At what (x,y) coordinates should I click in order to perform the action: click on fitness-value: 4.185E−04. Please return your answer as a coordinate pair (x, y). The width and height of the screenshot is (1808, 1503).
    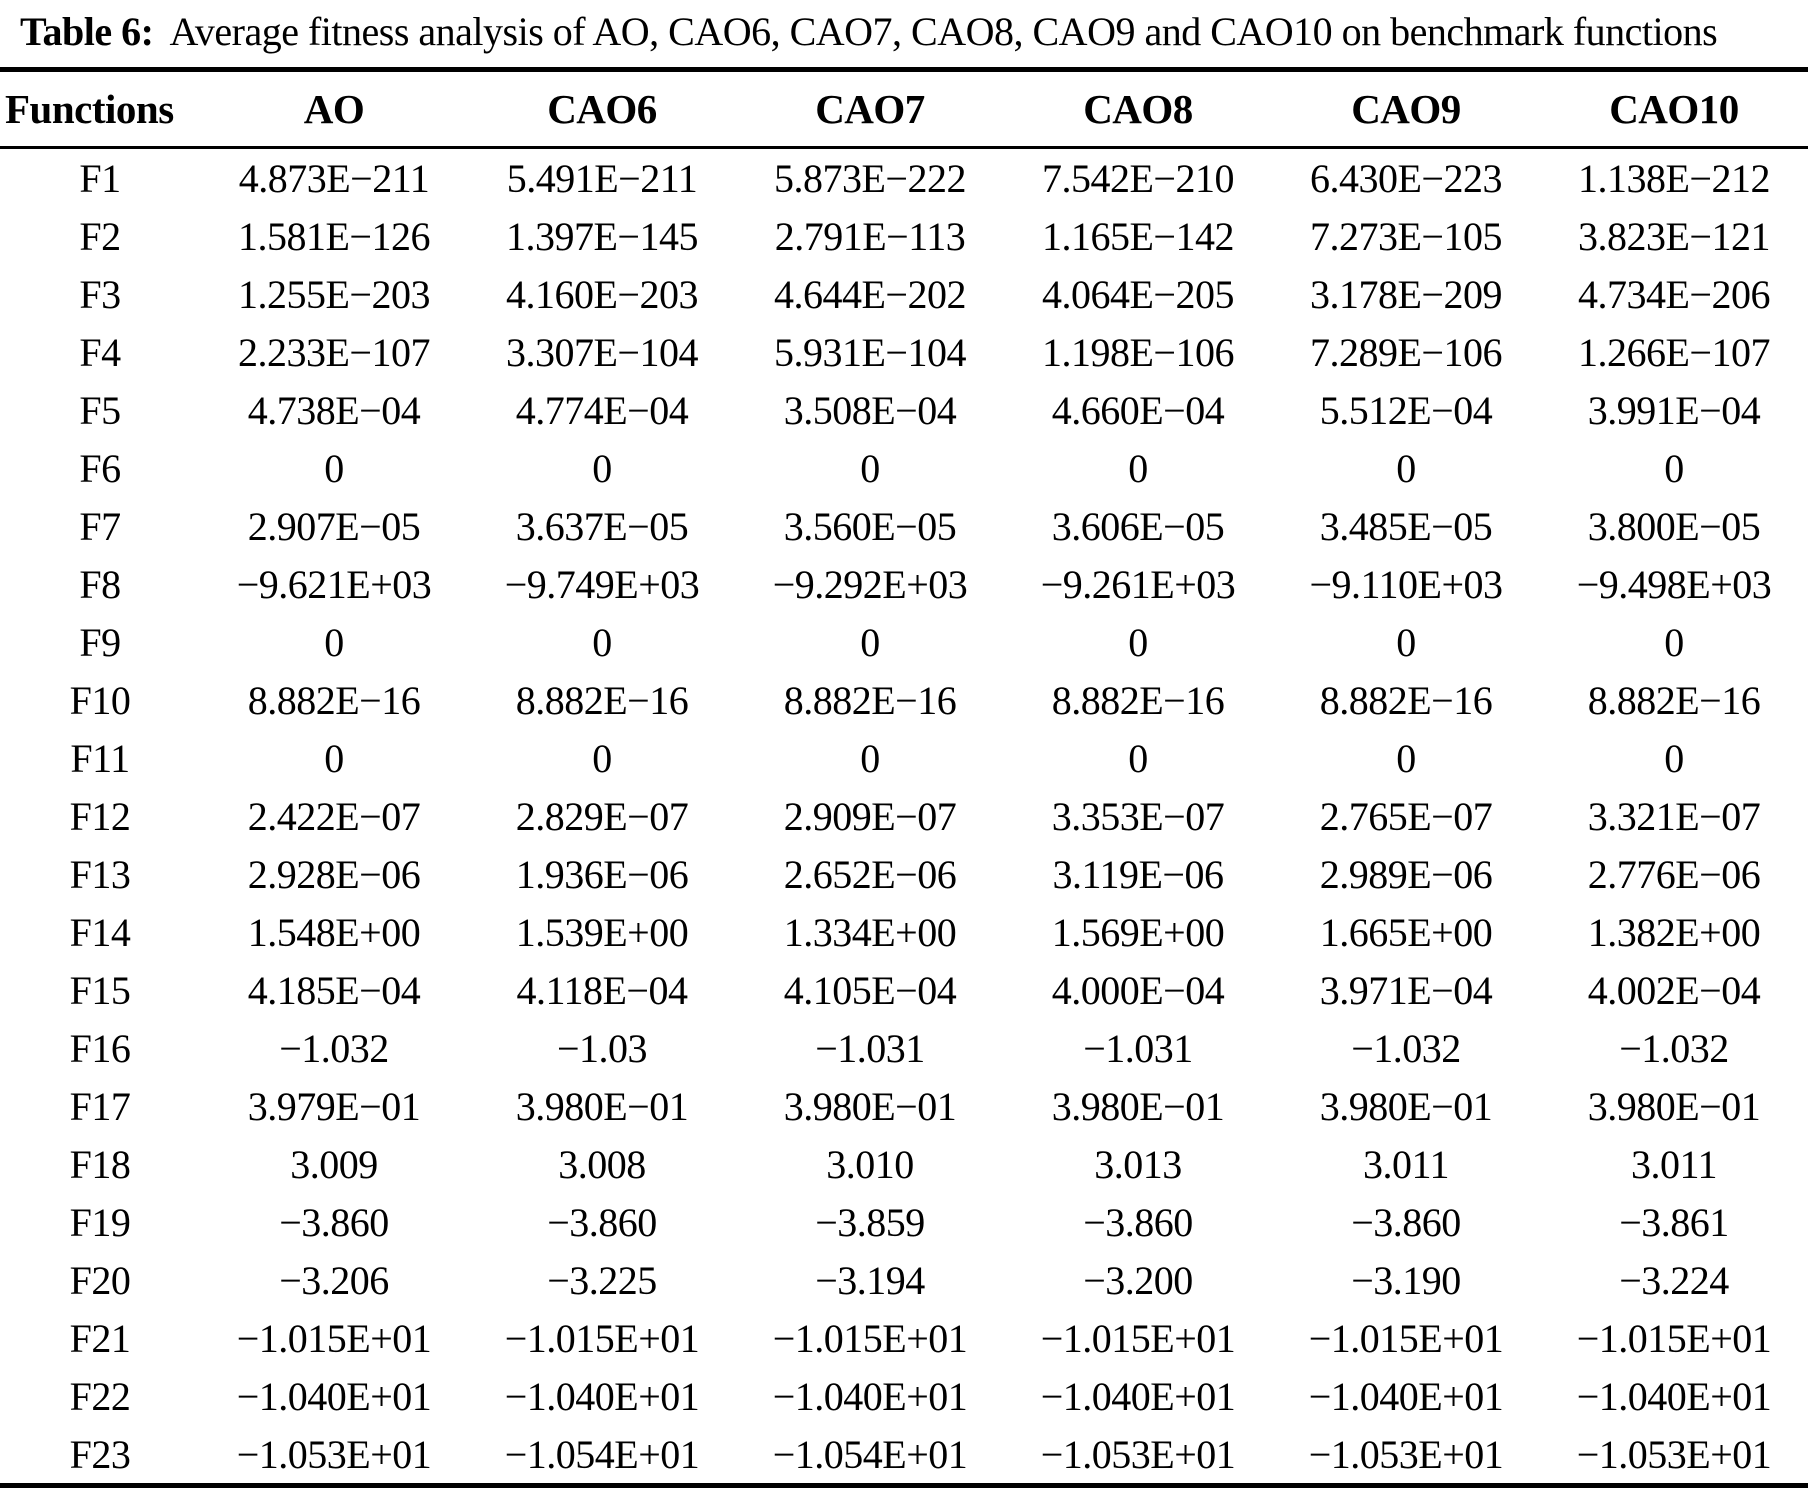
    Looking at the image, I should click on (334, 990).